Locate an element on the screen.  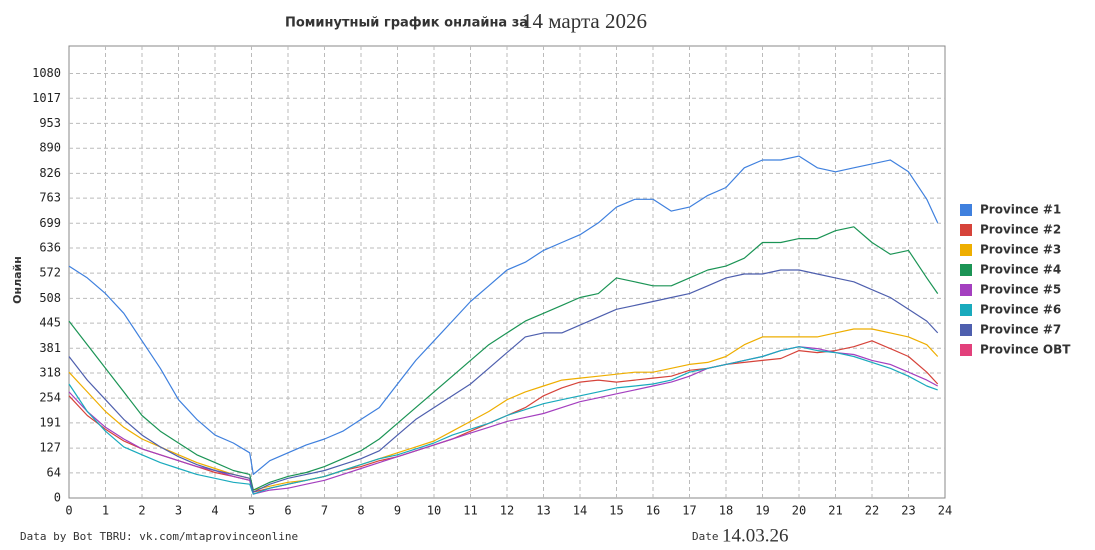
y-tick-label: 826 is located at coordinates (50, 173).